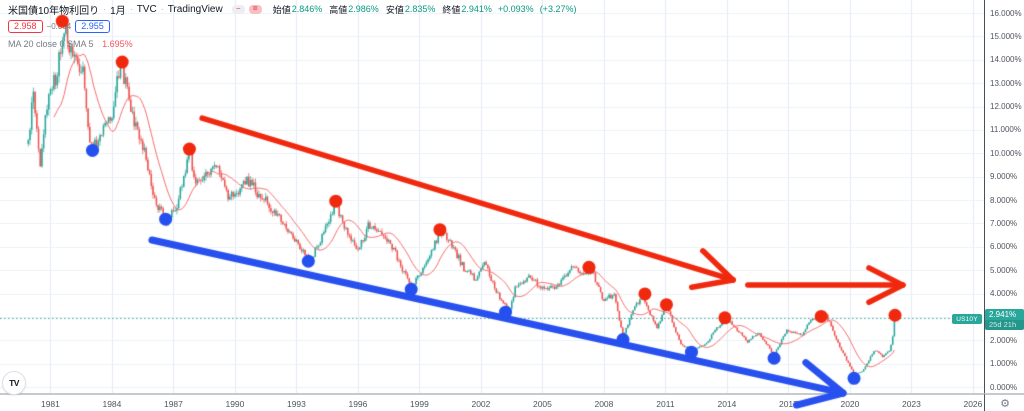  I want to click on ma-indicator-label: MA 20 close 0 SMA 5, so click(51, 44).